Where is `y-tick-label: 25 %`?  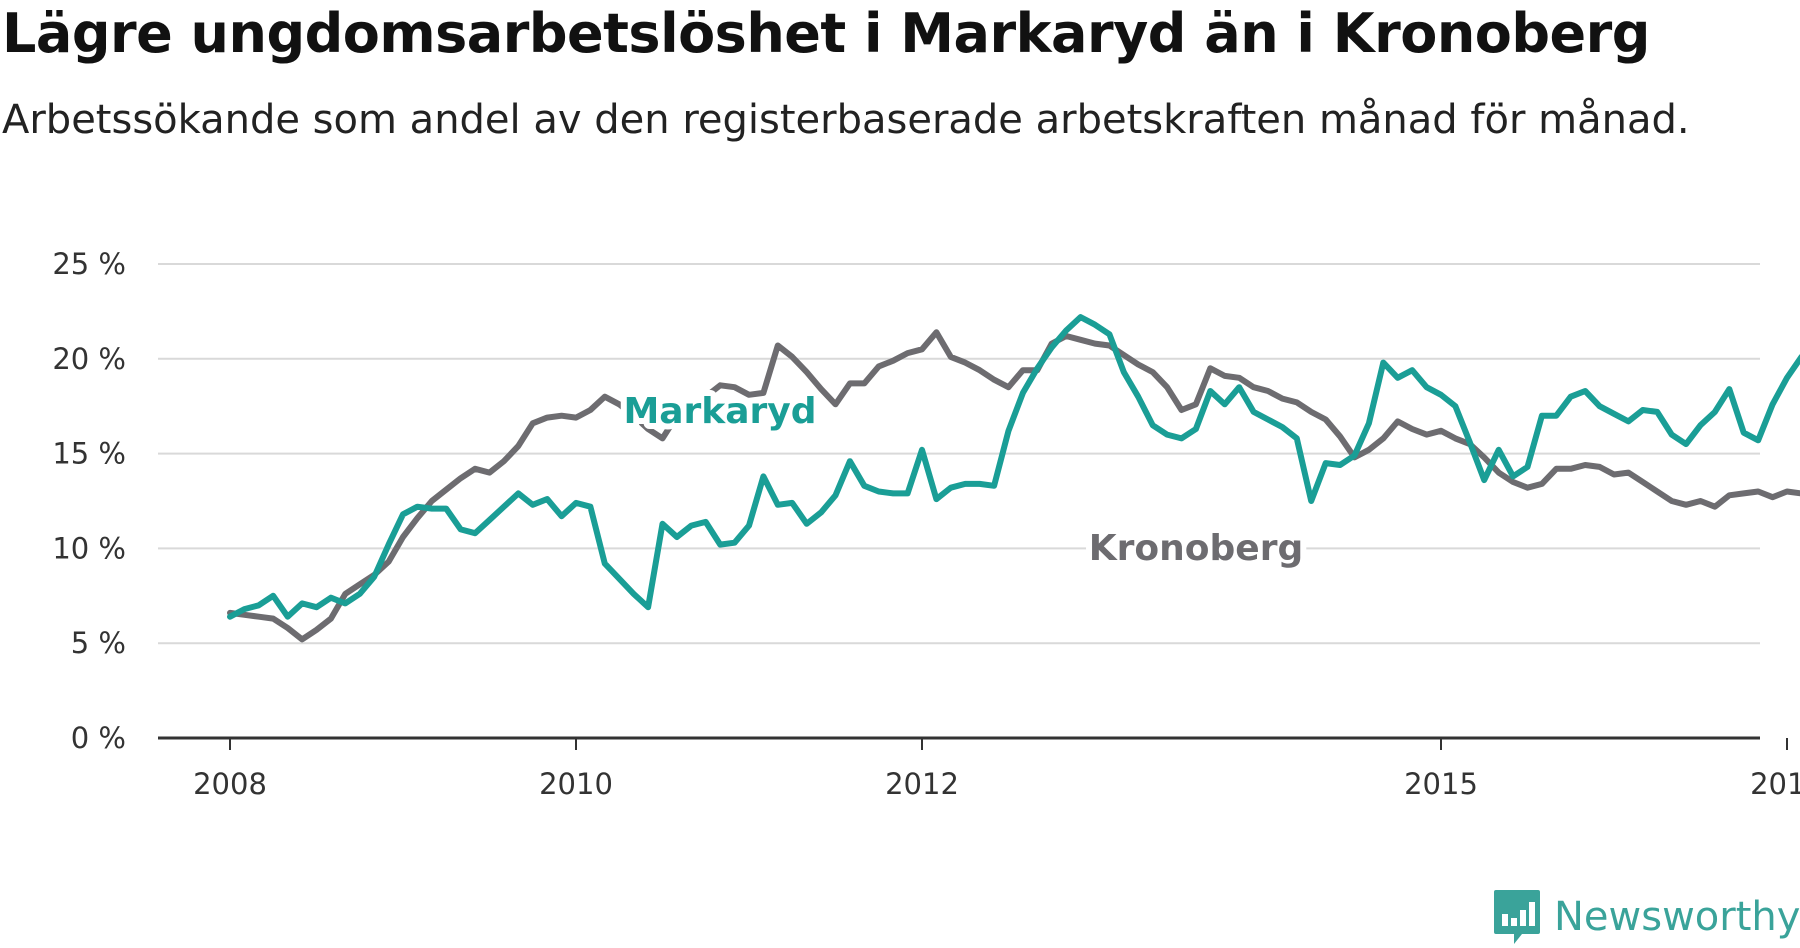 y-tick-label: 25 % is located at coordinates (89, 264).